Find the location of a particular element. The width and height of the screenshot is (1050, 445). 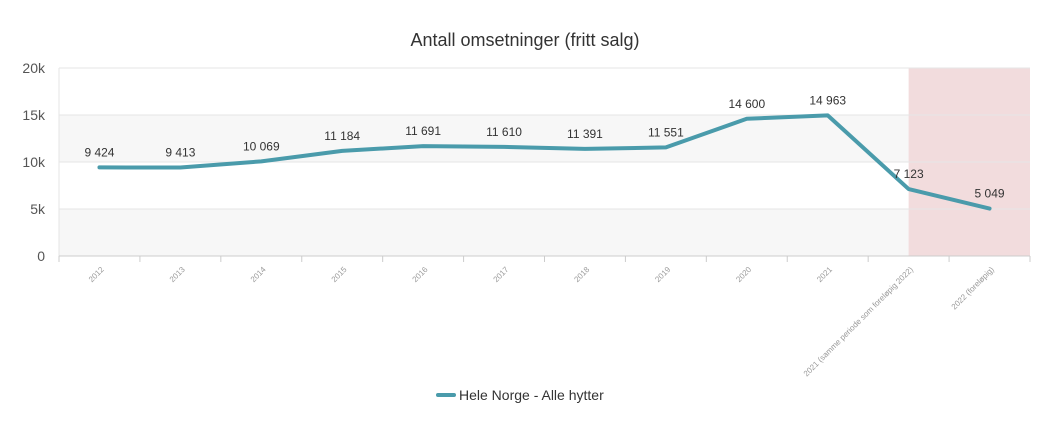

y-tick-label: 5k is located at coordinates (38, 209).